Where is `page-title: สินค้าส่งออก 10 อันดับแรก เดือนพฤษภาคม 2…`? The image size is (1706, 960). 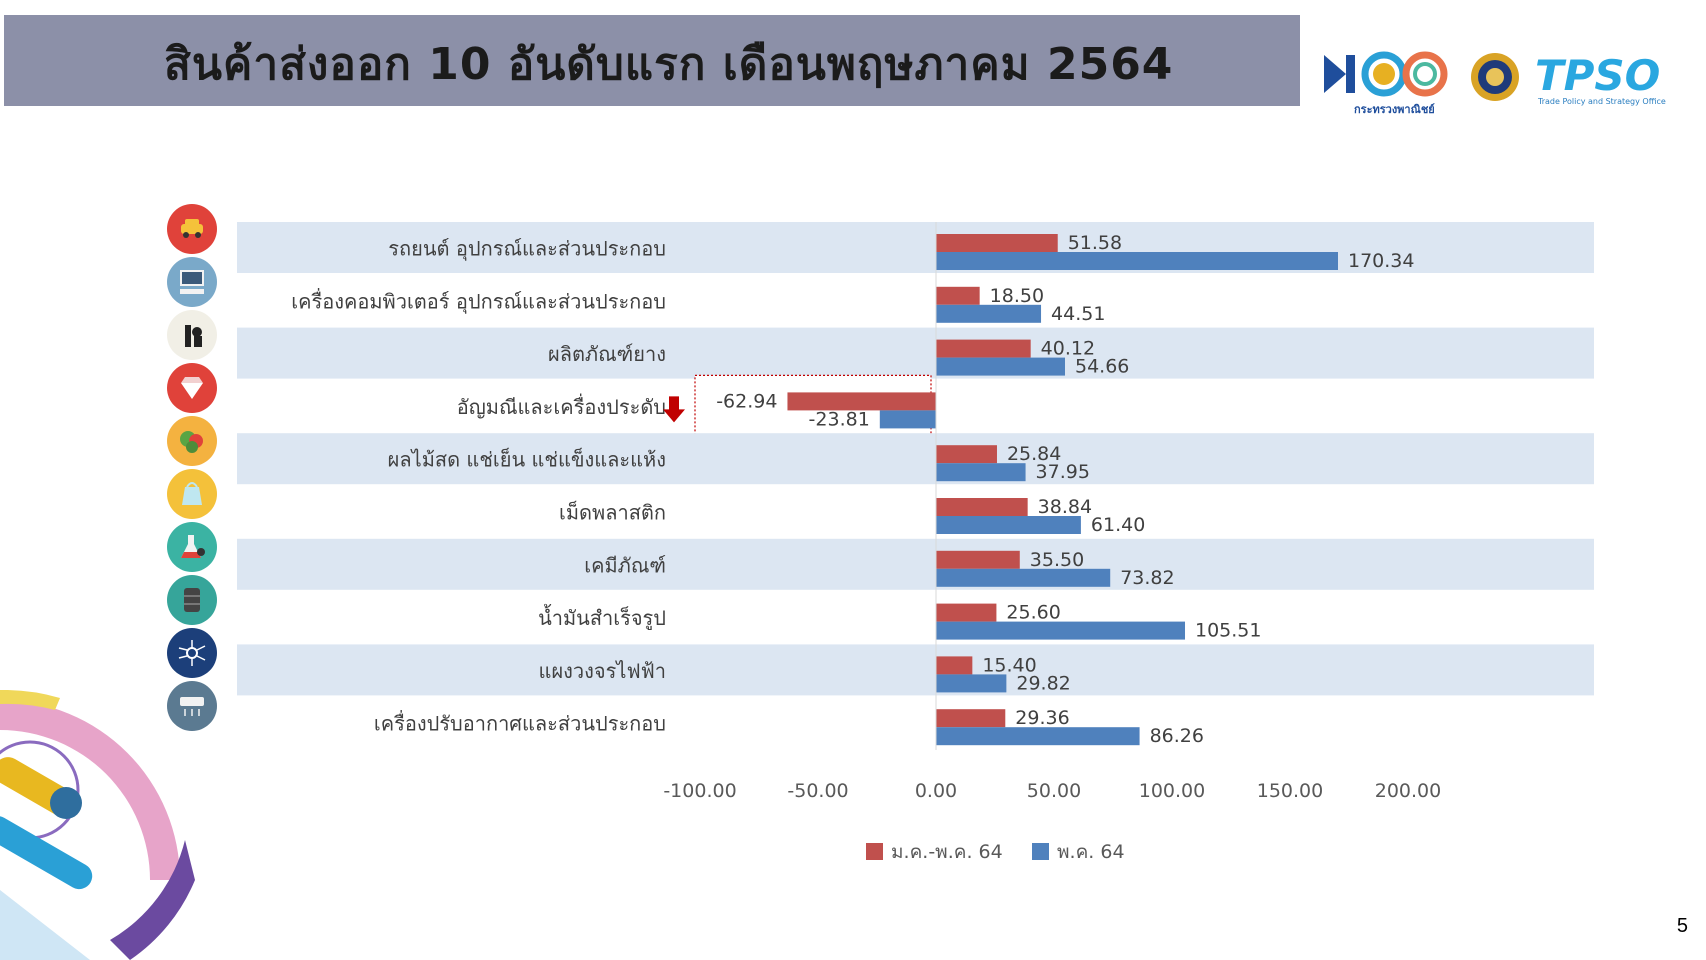 page-title: สินค้าส่งออก 10 อันดับแรก เดือนพฤษภาคม 2… is located at coordinates (669, 64).